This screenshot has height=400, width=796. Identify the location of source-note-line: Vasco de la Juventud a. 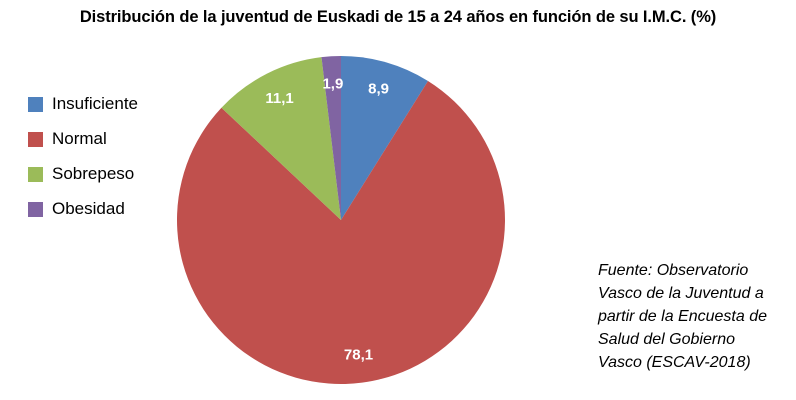
(681, 293).